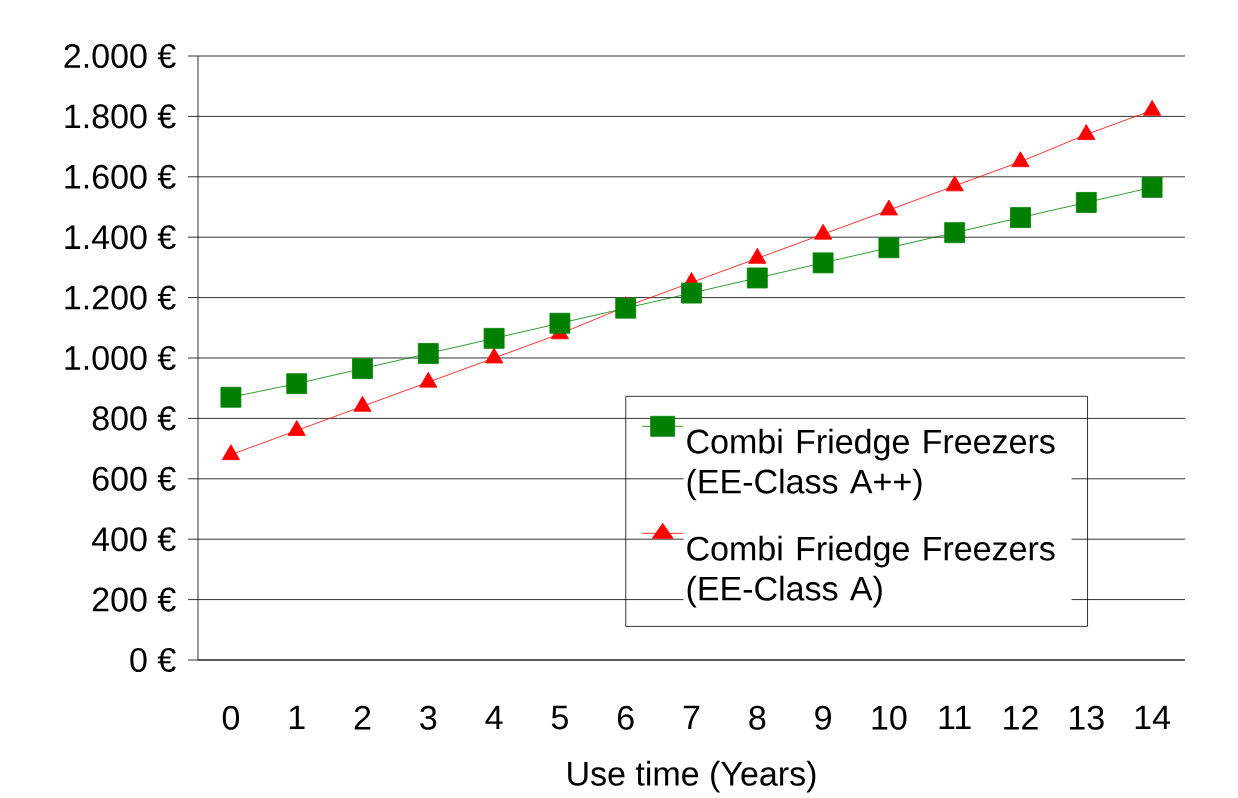 The width and height of the screenshot is (1238, 798). I want to click on x-tick-label: 7, so click(691, 717).